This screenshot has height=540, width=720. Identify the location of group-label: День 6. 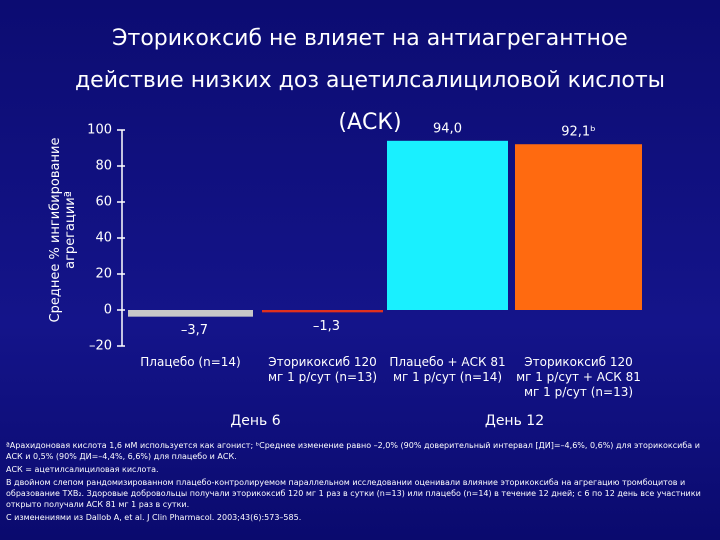
(255, 421).